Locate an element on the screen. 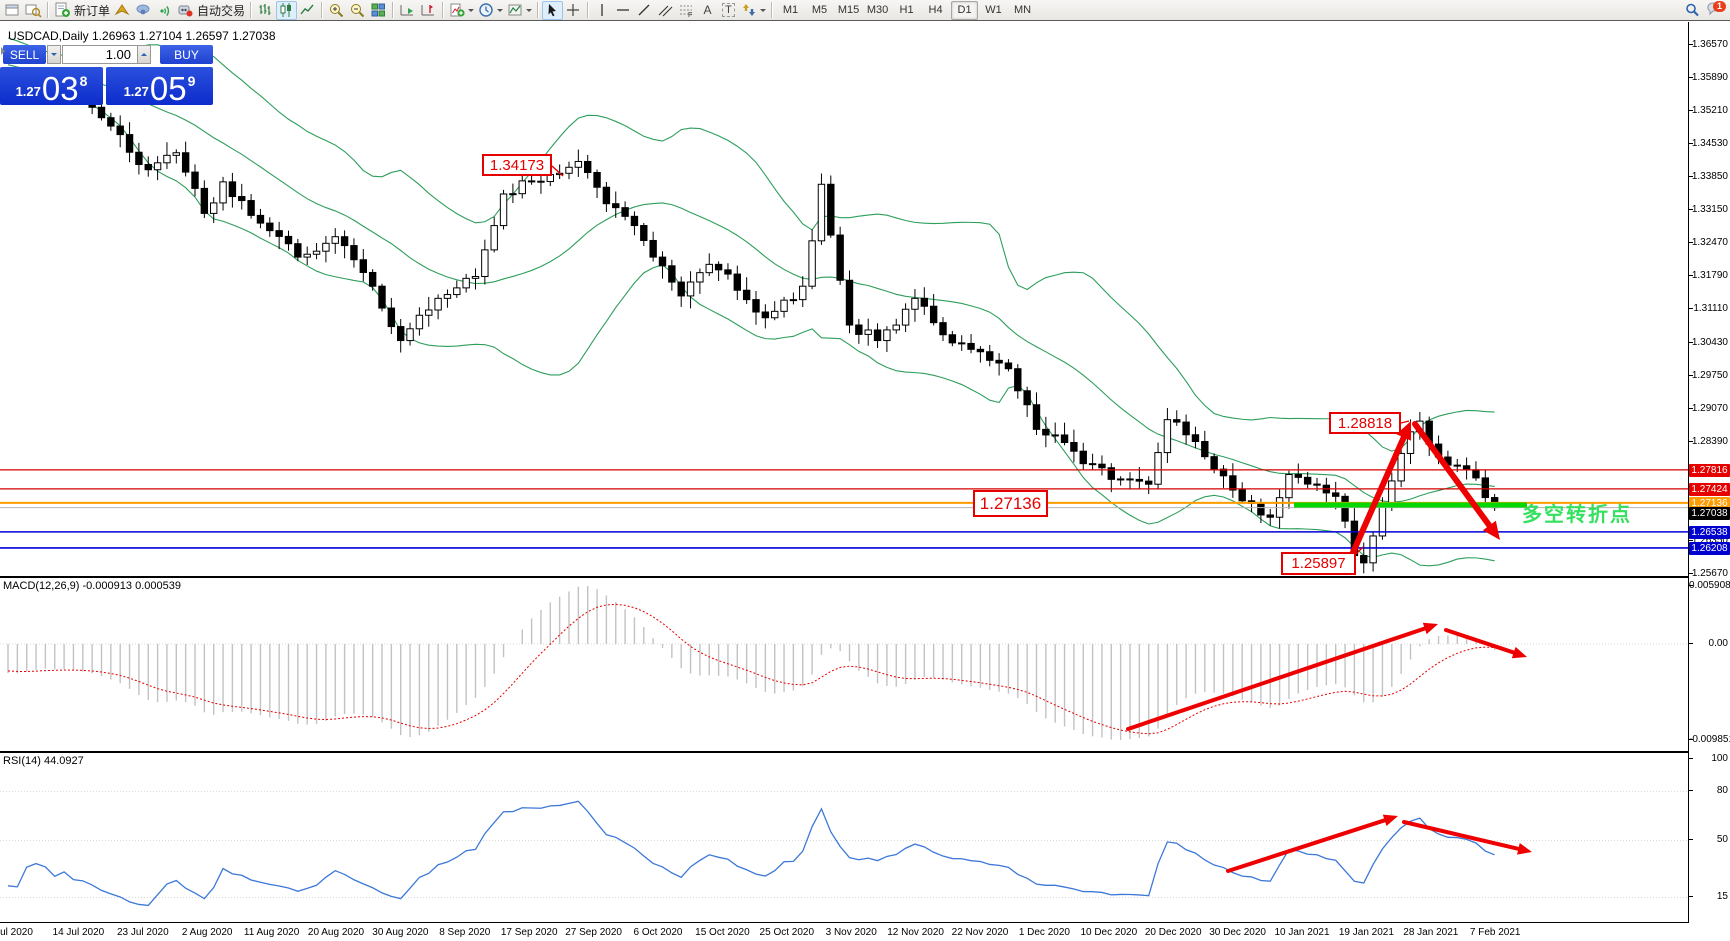 This screenshot has height=941, width=1730. panel-separator-macd is located at coordinates (865, 577).